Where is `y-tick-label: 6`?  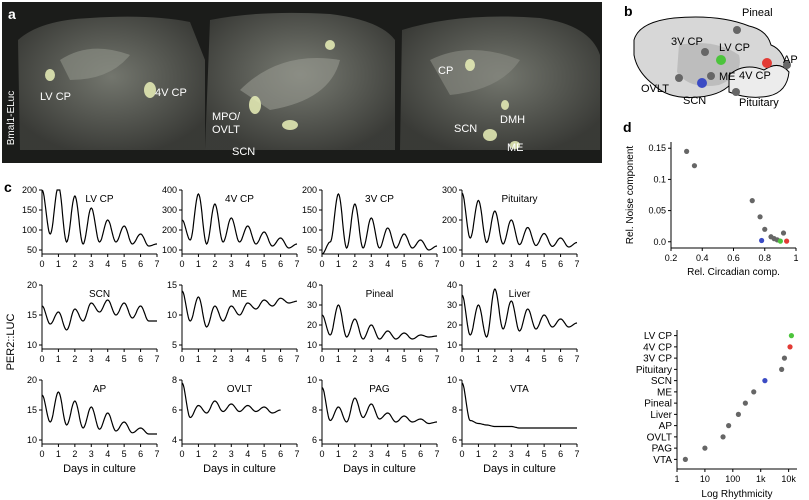 y-tick-label: 6 is located at coordinates (174, 410).